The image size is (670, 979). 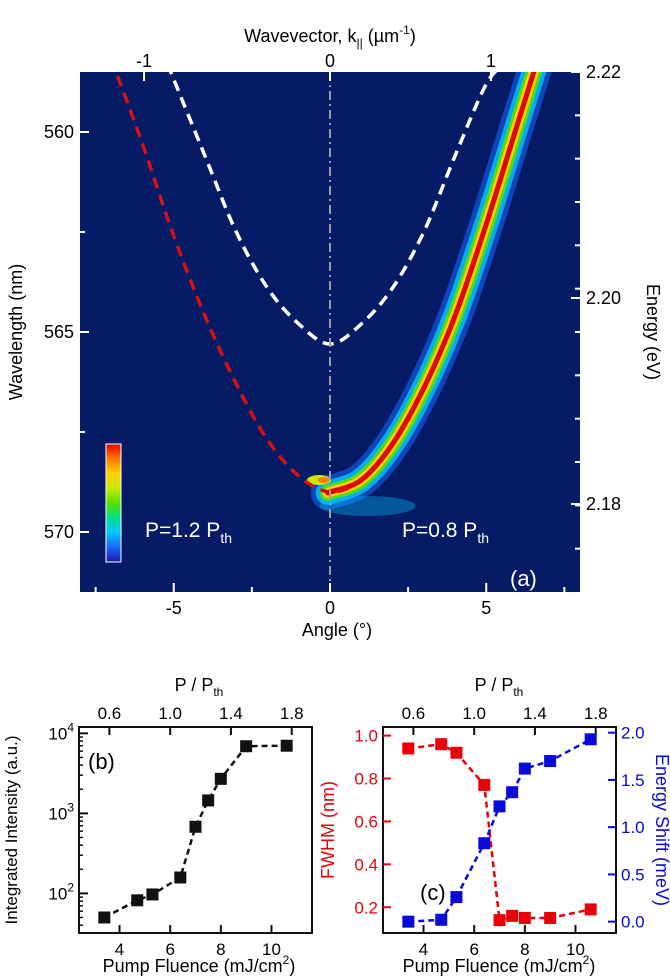 What do you see at coordinates (366, 736) in the screenshot?
I see `c-left-tick-label: 1.0` at bounding box center [366, 736].